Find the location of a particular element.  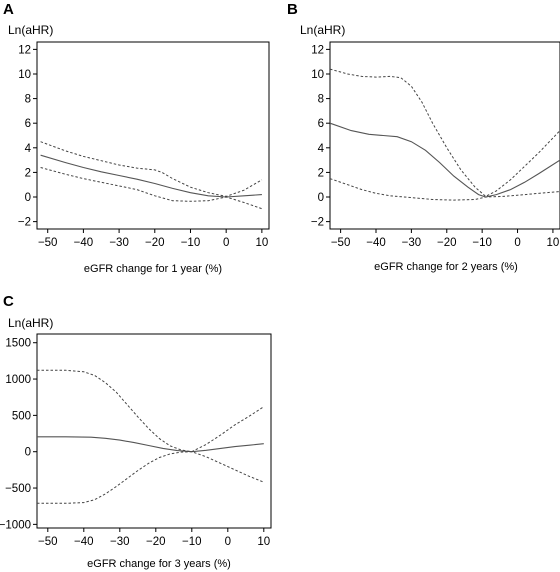

panel-b-x-tick-label: 10 is located at coordinates (553, 243).